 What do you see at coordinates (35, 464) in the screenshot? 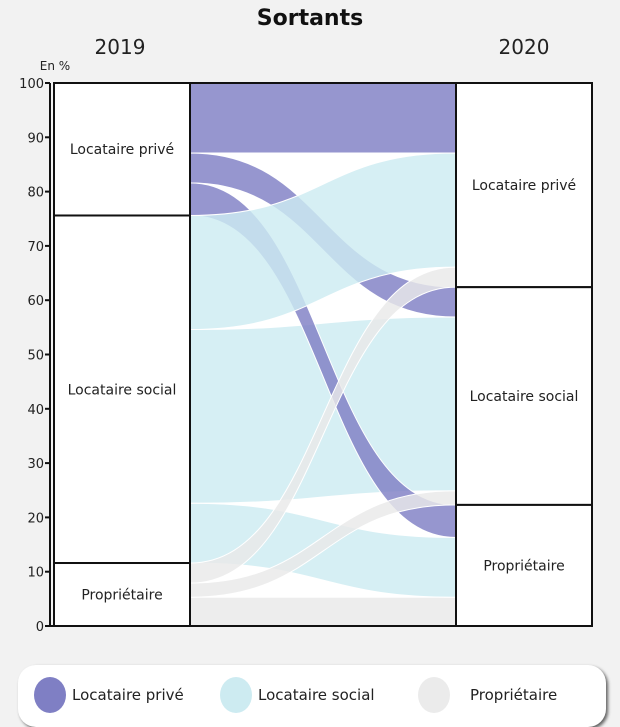
I see `y-tick-label: 30` at bounding box center [35, 464].